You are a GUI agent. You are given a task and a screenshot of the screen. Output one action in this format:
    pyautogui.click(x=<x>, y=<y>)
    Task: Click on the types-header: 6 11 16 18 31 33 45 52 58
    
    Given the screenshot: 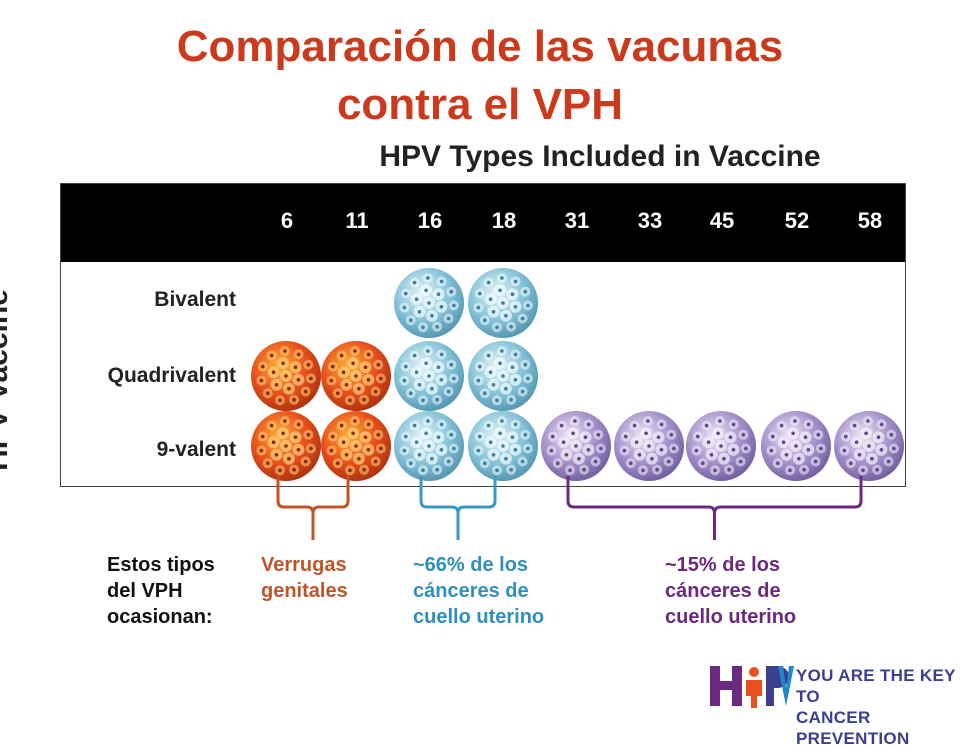 What is the action you would take?
    pyautogui.click(x=483, y=223)
    